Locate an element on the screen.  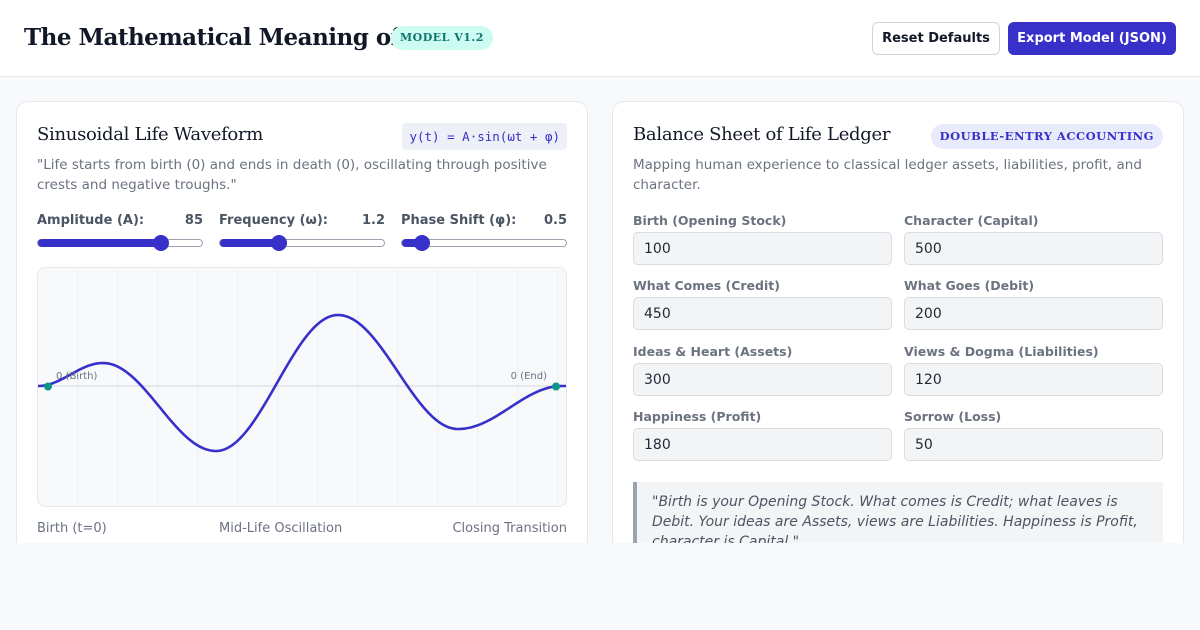
amplitude-value: 85 is located at coordinates (193, 220).